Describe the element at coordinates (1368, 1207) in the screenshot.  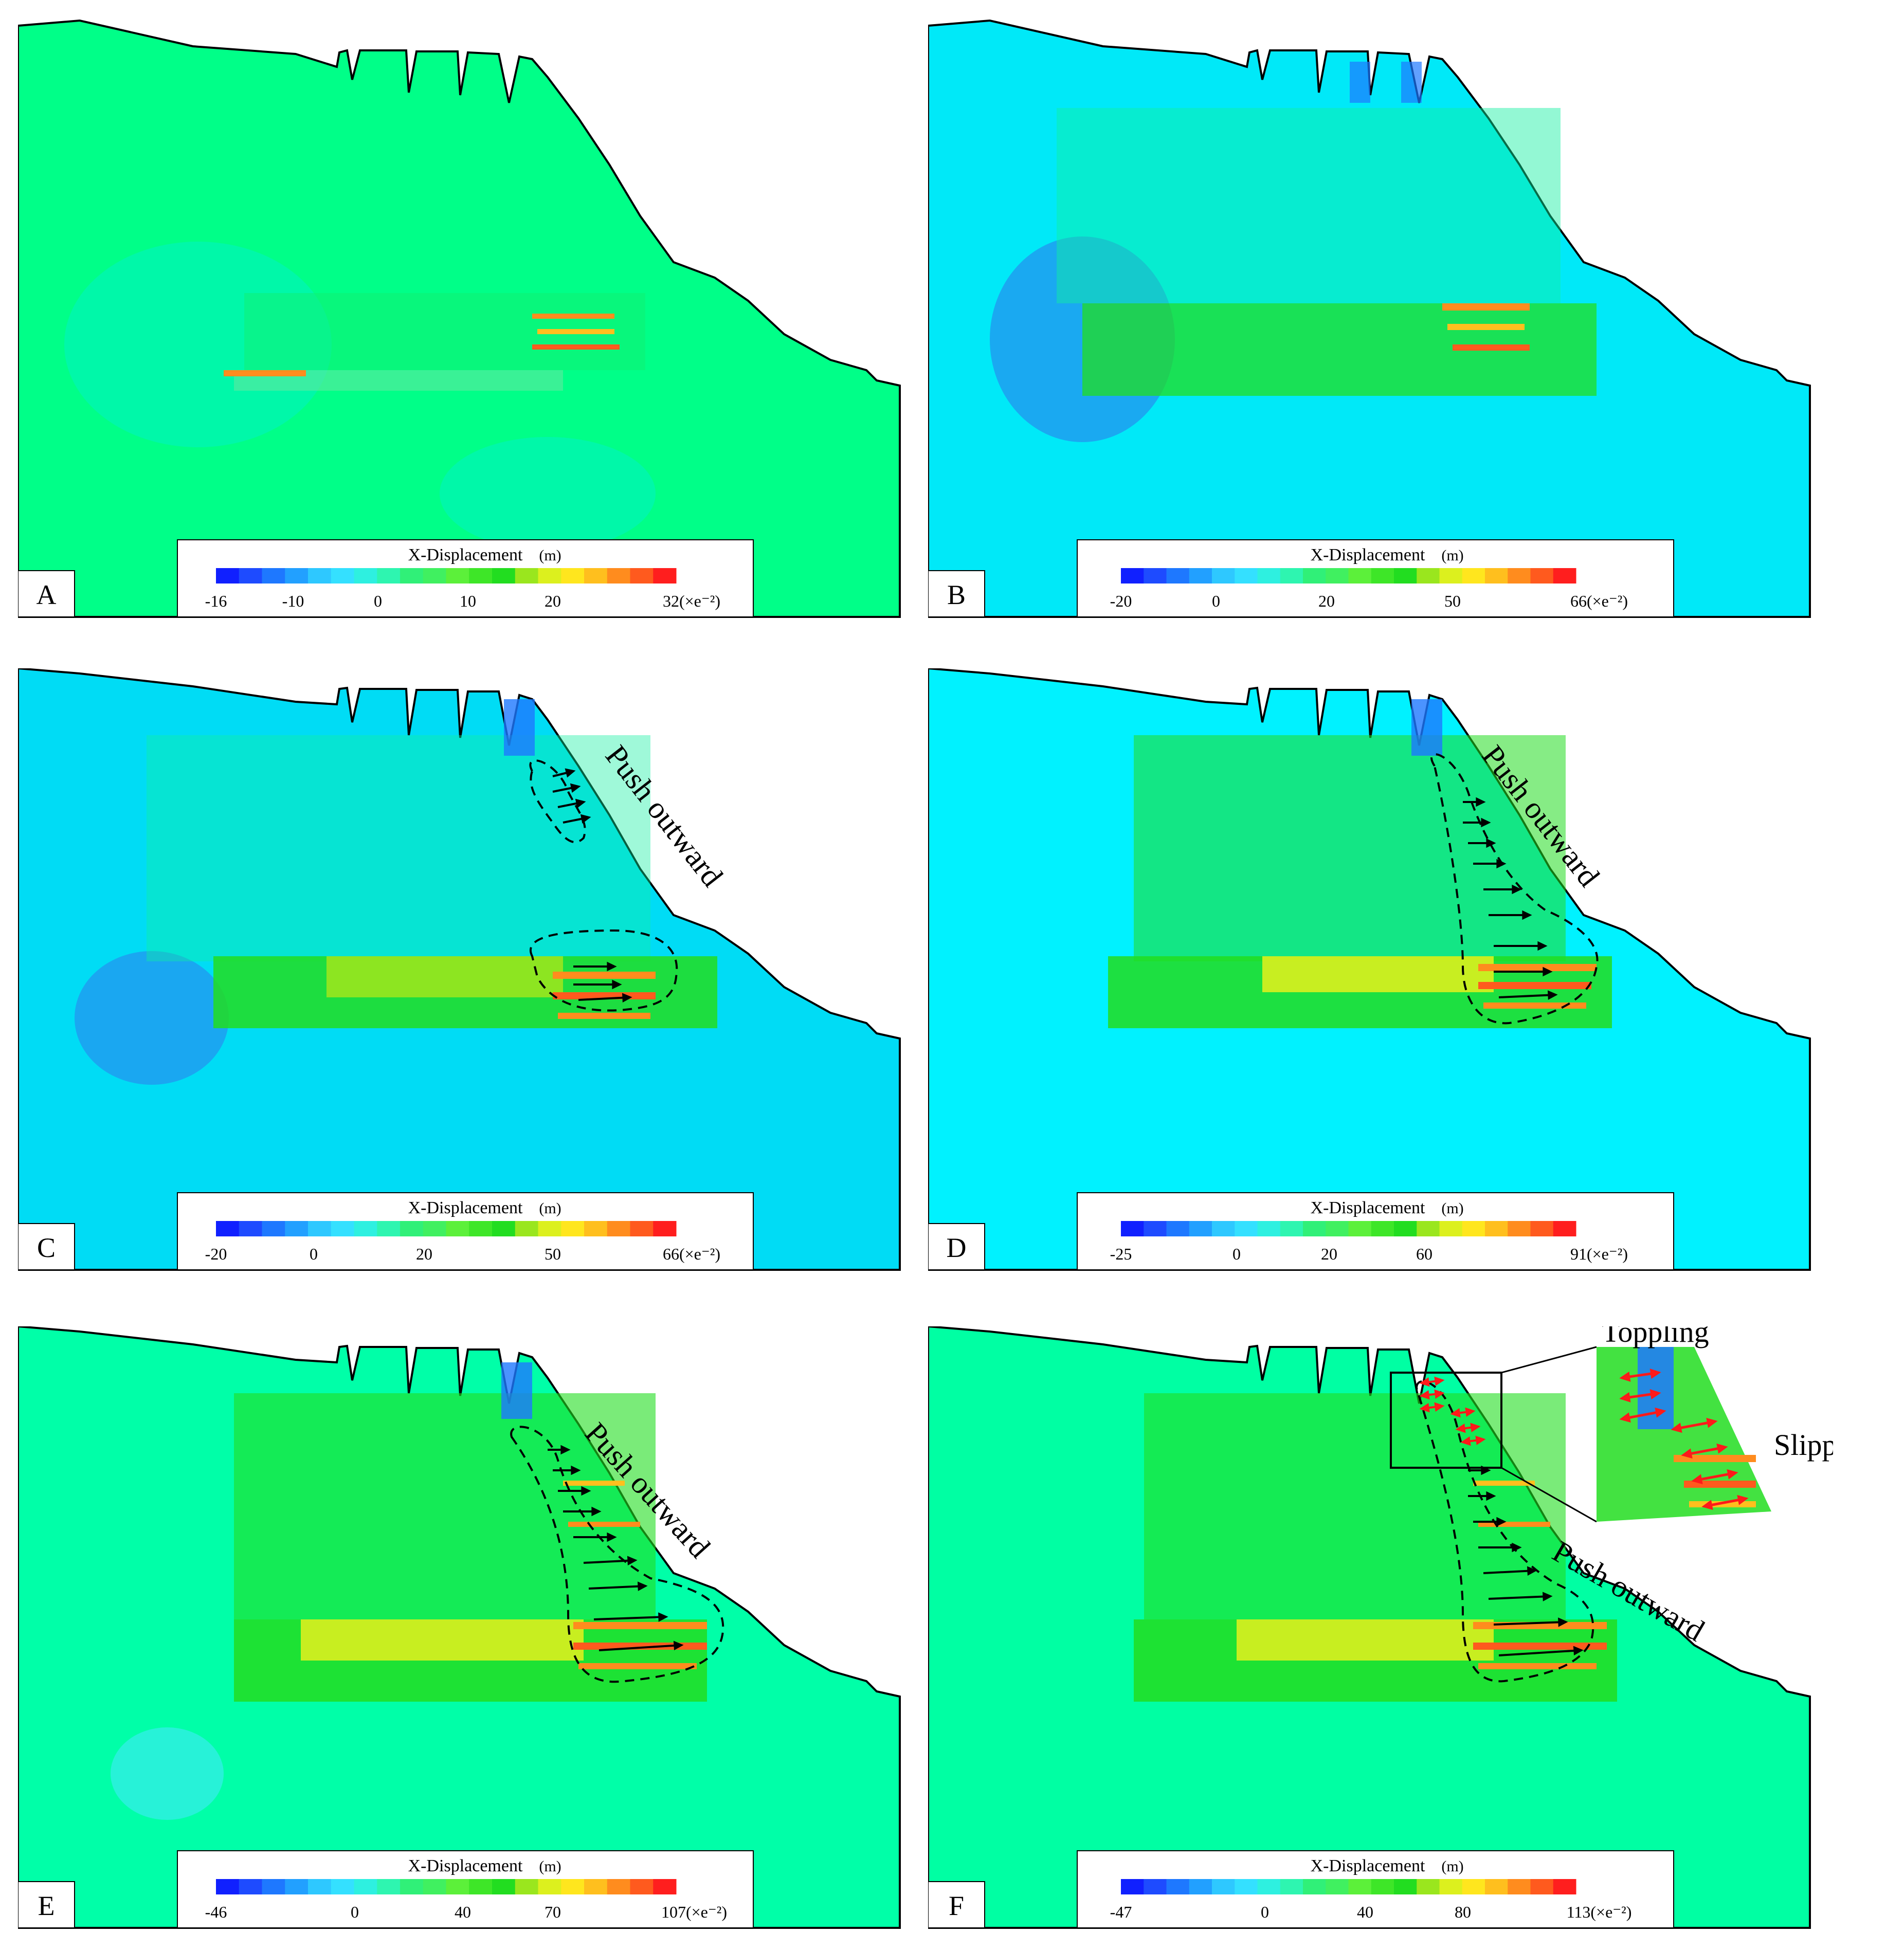
I see `colorbar-title: X-Displacement` at that location.